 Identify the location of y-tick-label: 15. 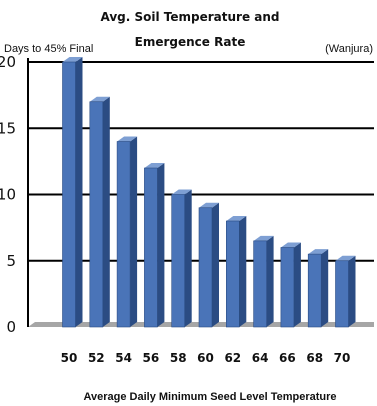
(8, 128).